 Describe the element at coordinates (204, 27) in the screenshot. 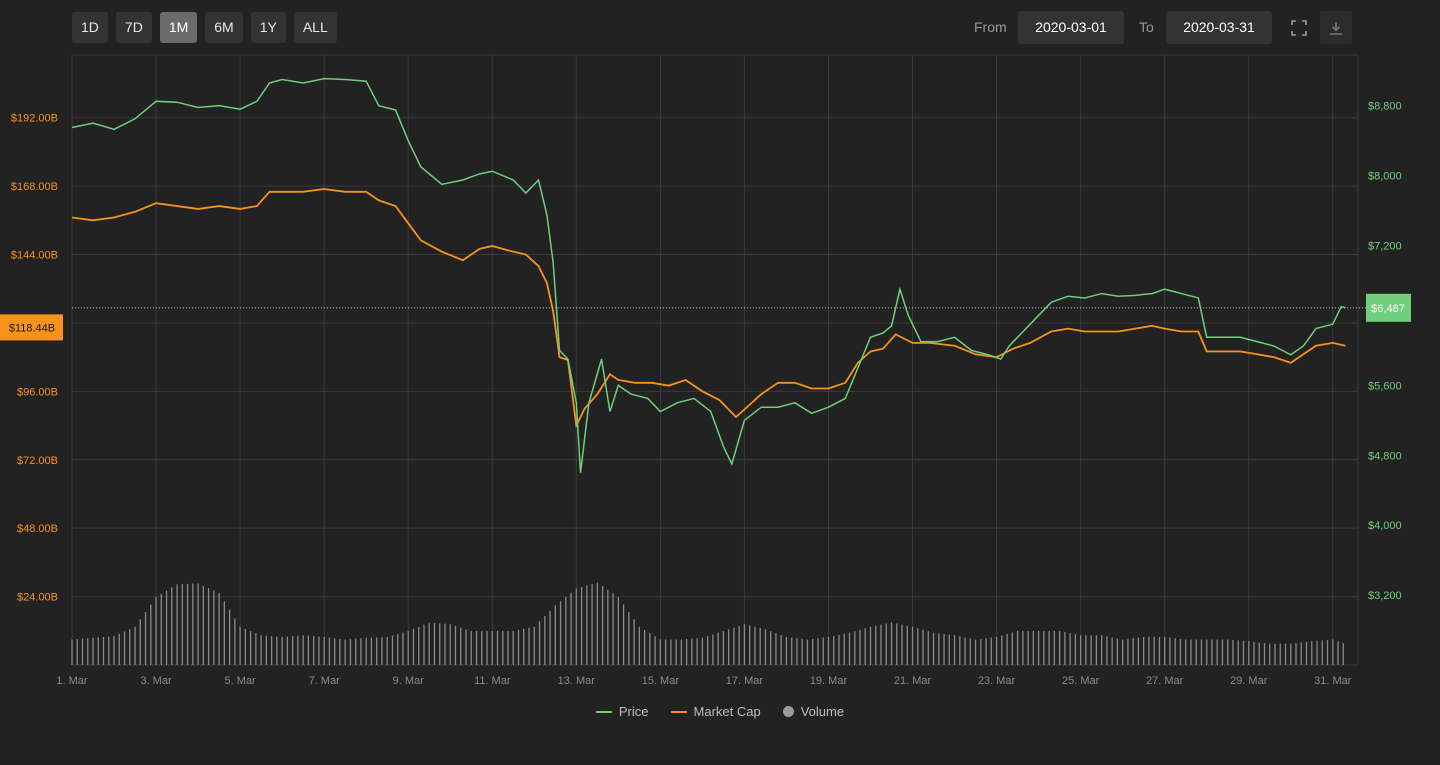

I see `range-selector: 1D 7D 1M 6M 1Y ALL` at that location.